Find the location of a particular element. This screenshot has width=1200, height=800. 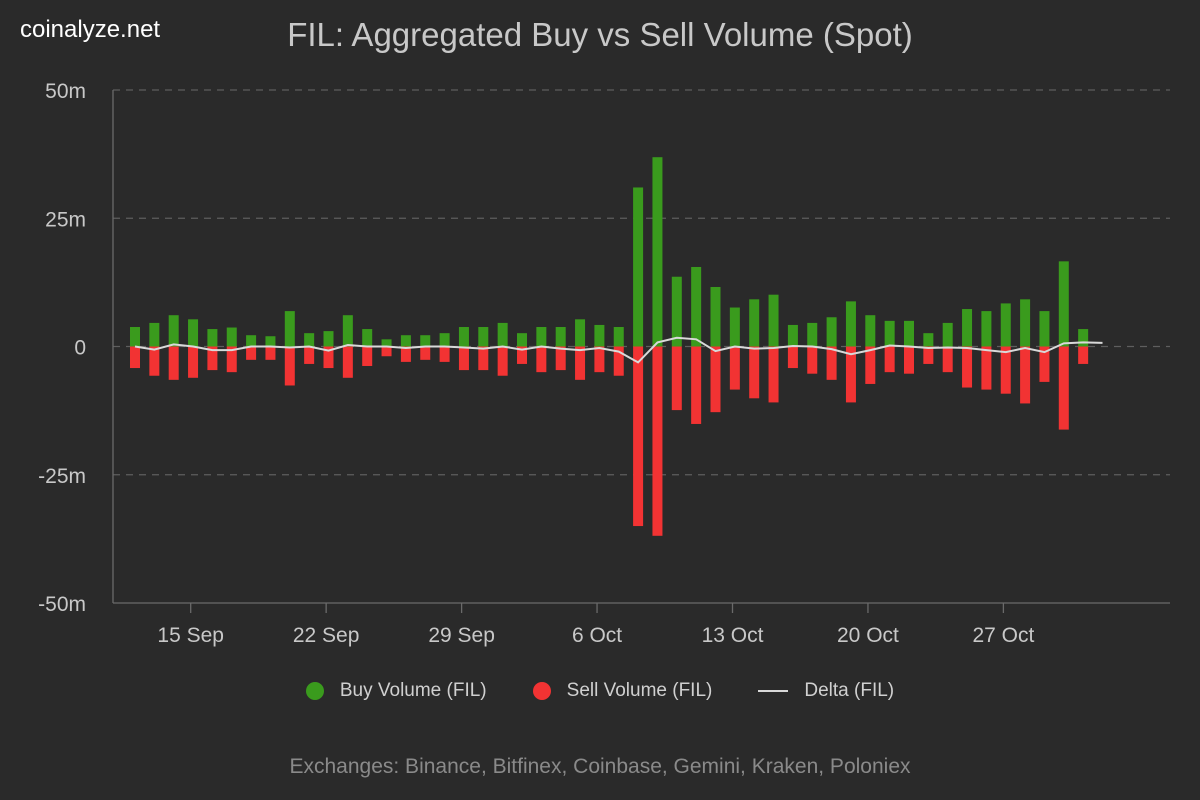

delta-line is located at coordinates (618, 350).